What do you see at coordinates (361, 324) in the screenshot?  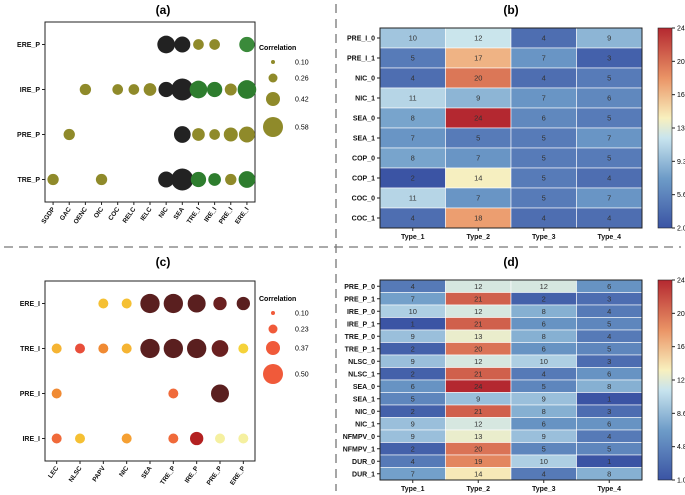 I see `row-label: IRE_P_1` at bounding box center [361, 324].